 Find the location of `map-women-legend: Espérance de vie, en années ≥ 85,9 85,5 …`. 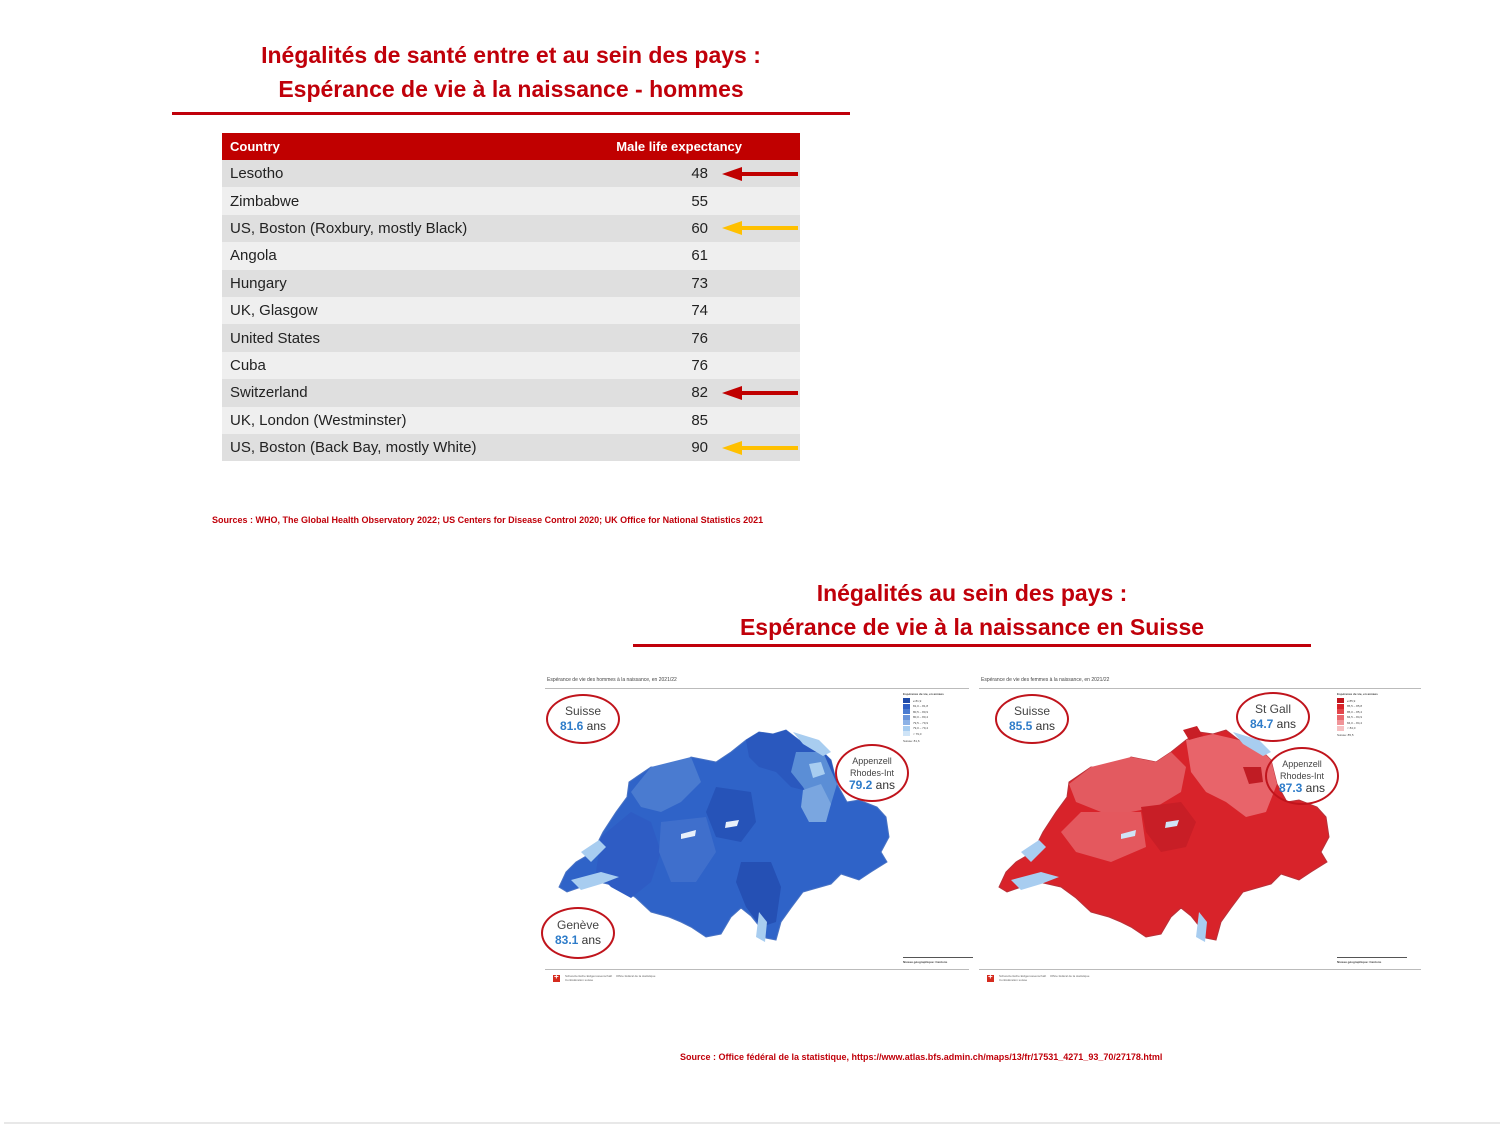

map-women-legend: Espérance de vie, en années ≥ 85,9 85,5 … is located at coordinates (1357, 714).